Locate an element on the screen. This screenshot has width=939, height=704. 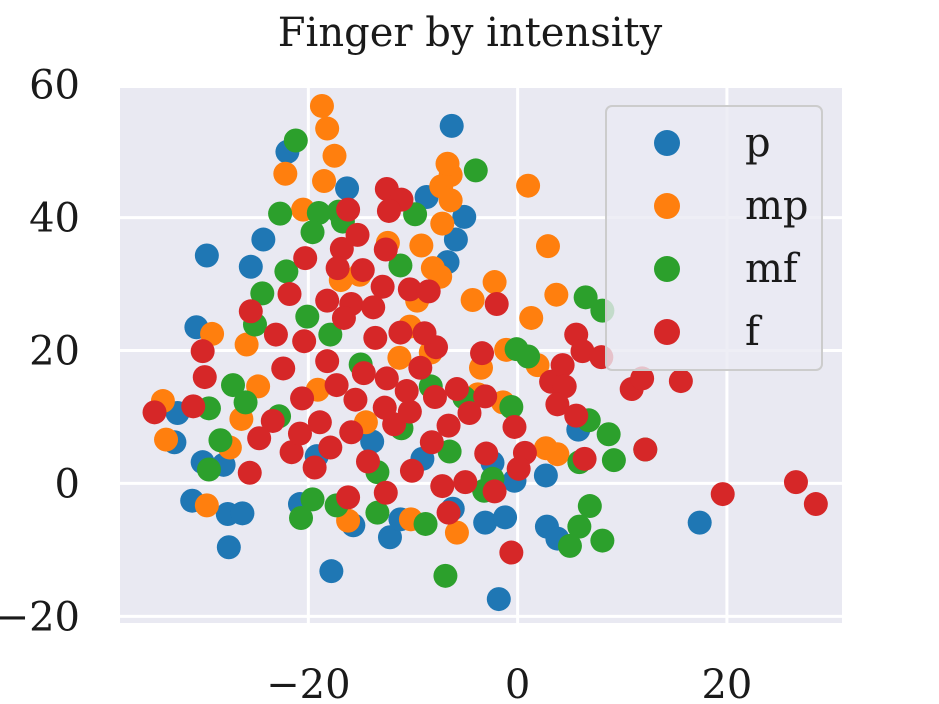
x-tick-label: 0 is located at coordinates (517, 683).